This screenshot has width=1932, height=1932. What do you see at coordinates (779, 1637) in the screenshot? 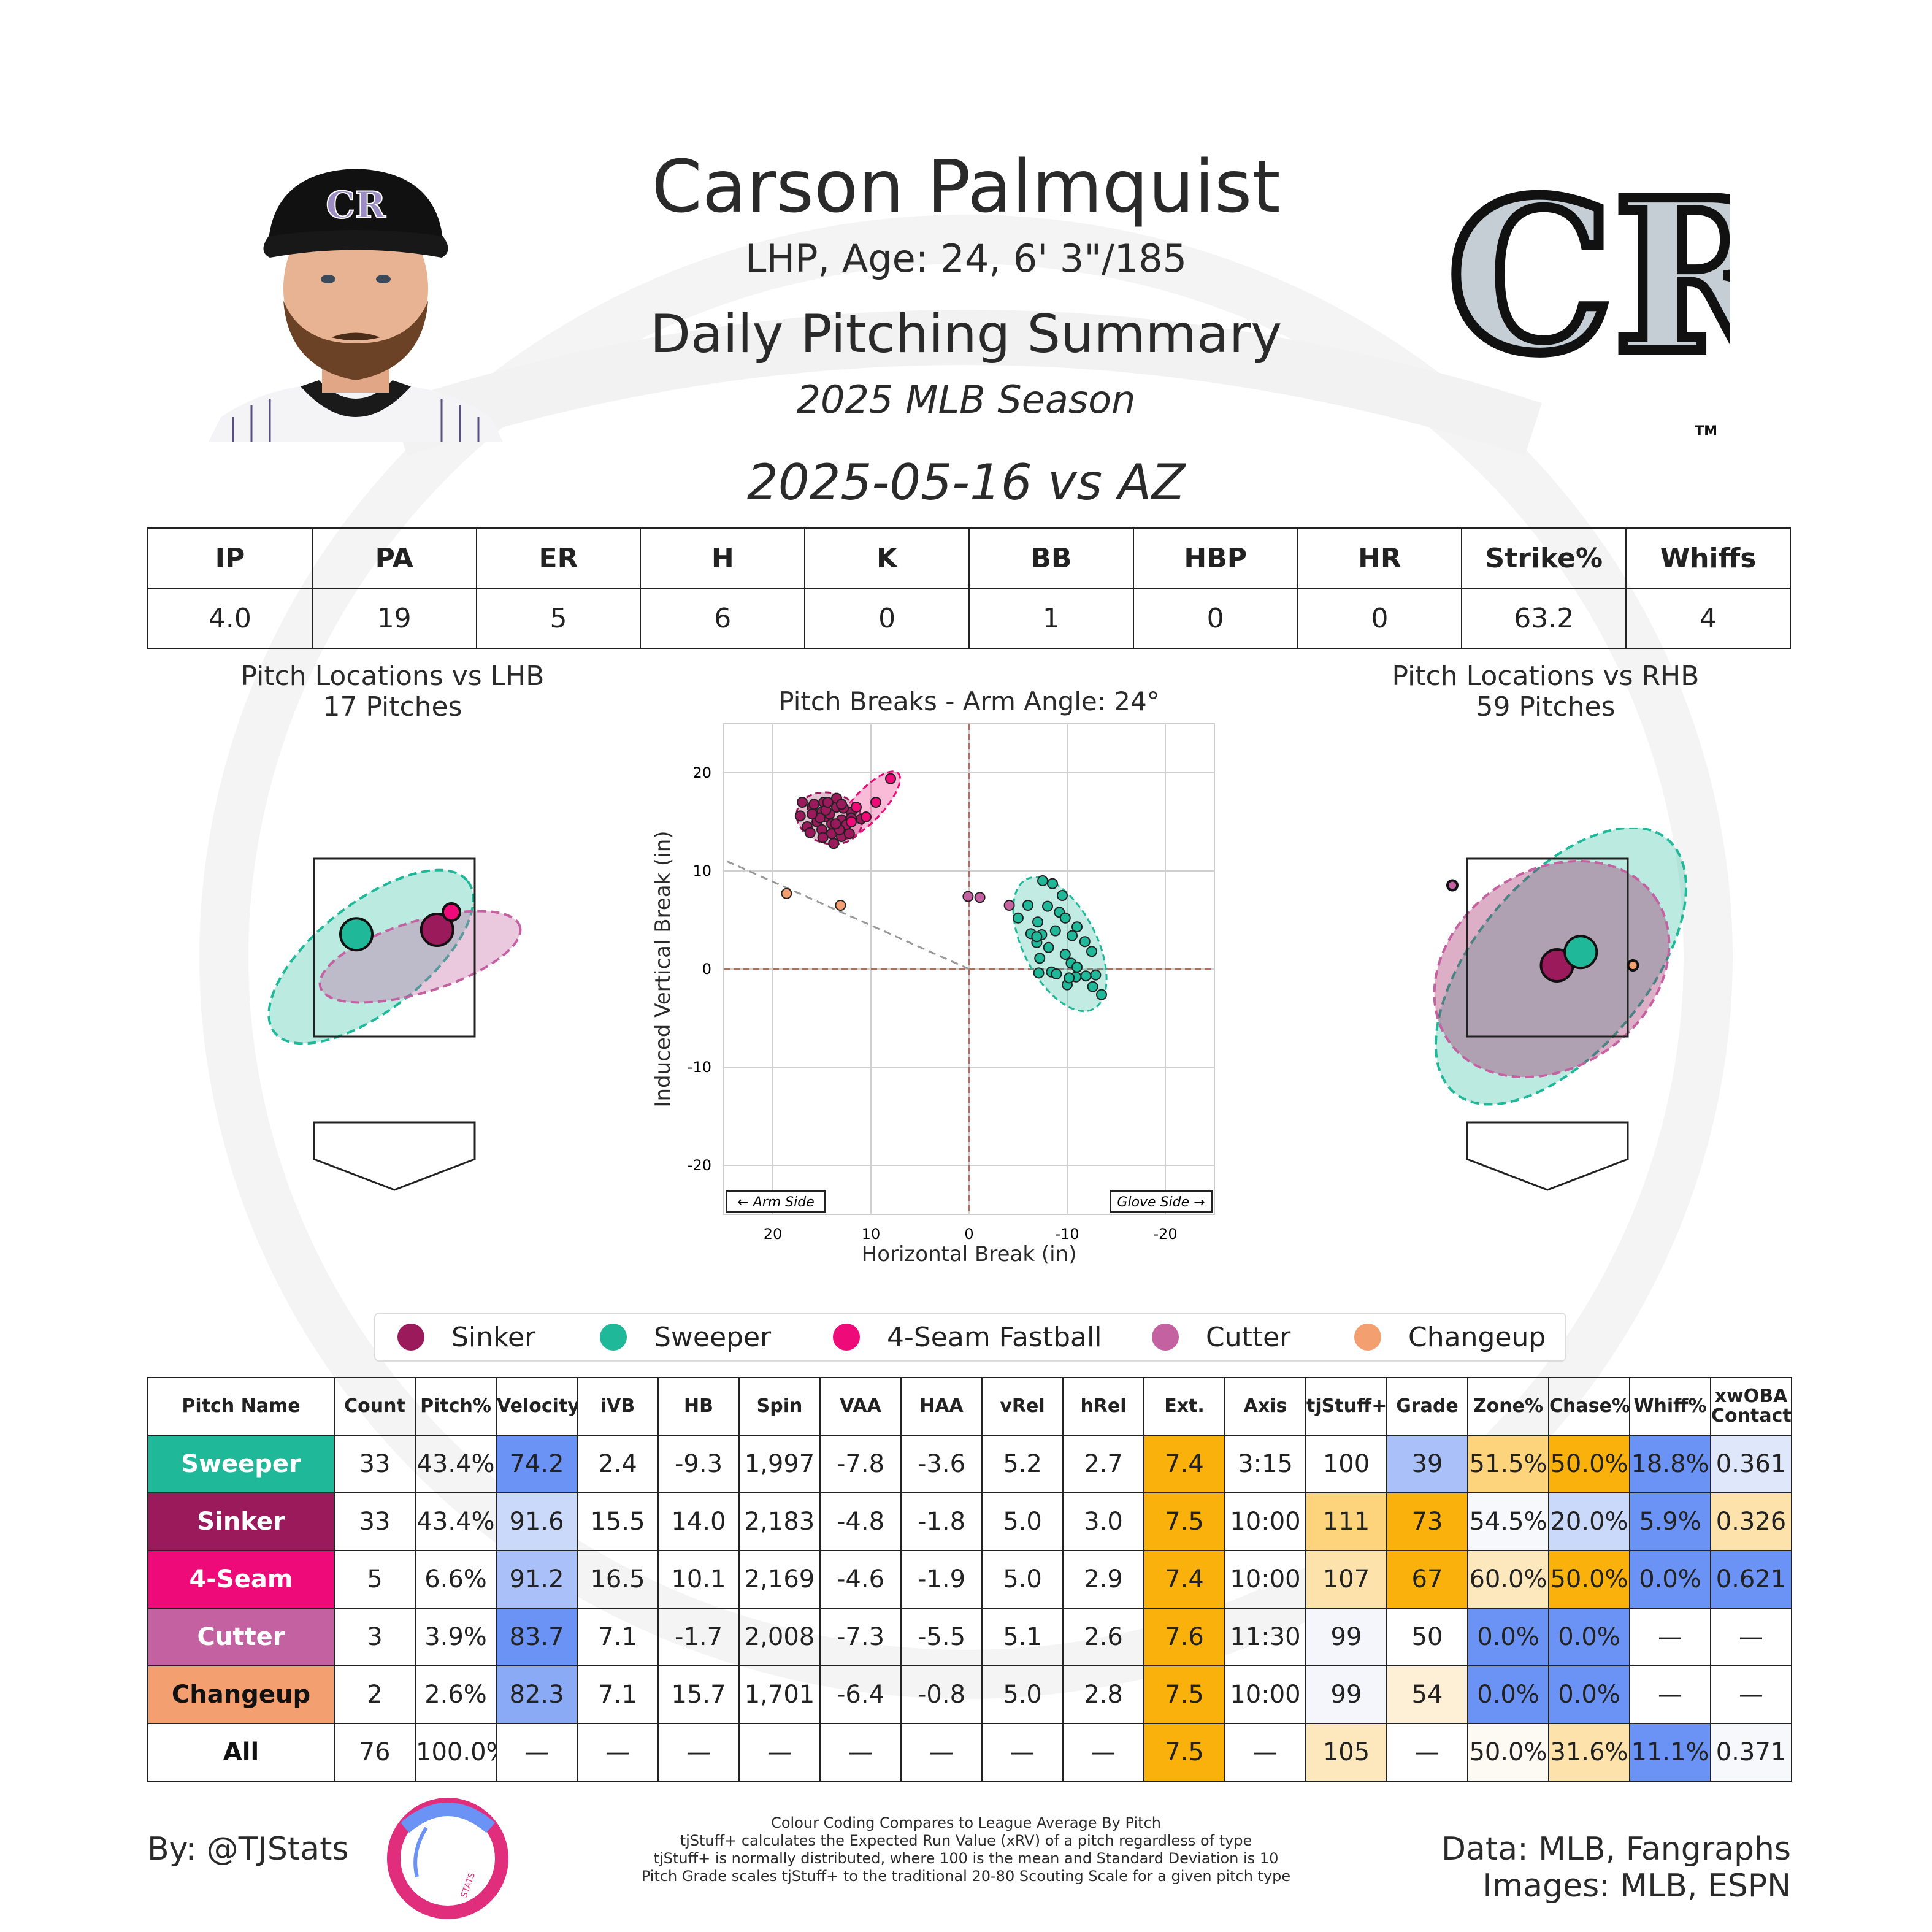
I see `metric-cell: 2,008` at bounding box center [779, 1637].